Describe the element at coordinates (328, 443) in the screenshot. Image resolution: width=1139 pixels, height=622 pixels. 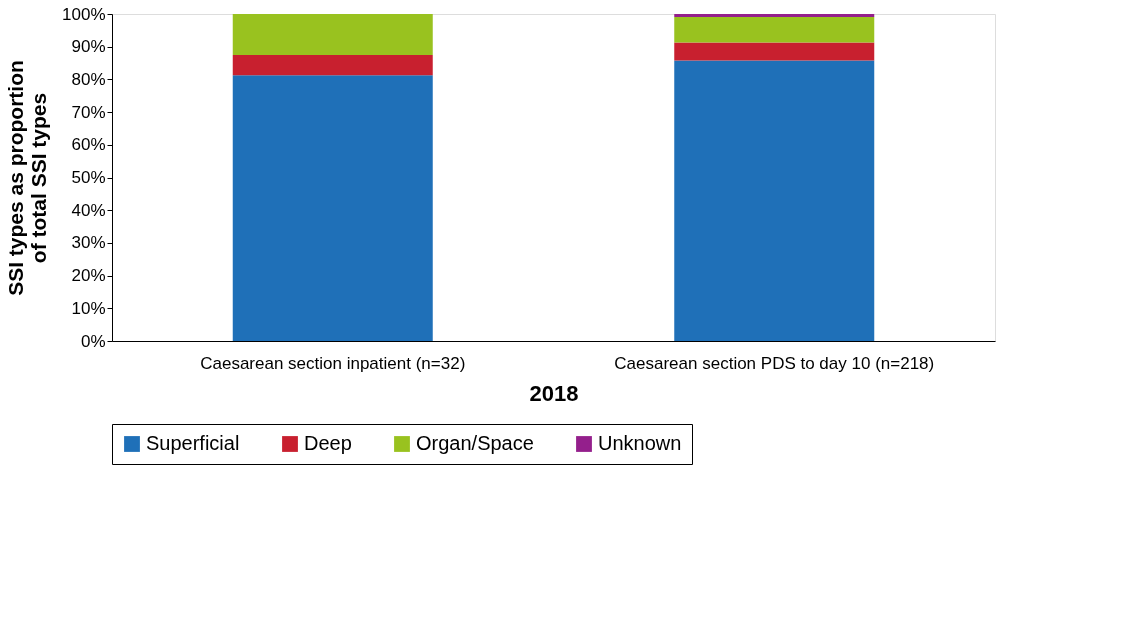
I see `legend-label: Deep` at that location.